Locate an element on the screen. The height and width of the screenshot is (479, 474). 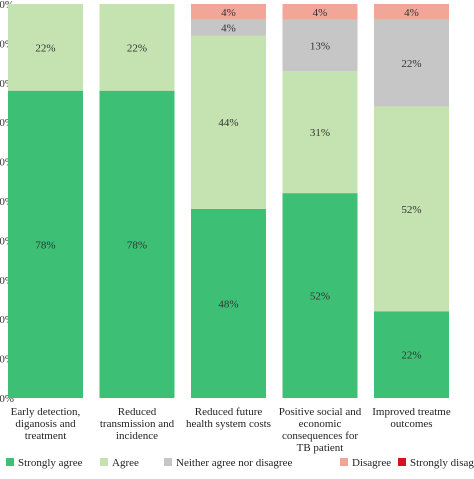
legend-label: Disagree is located at coordinates (371, 463).